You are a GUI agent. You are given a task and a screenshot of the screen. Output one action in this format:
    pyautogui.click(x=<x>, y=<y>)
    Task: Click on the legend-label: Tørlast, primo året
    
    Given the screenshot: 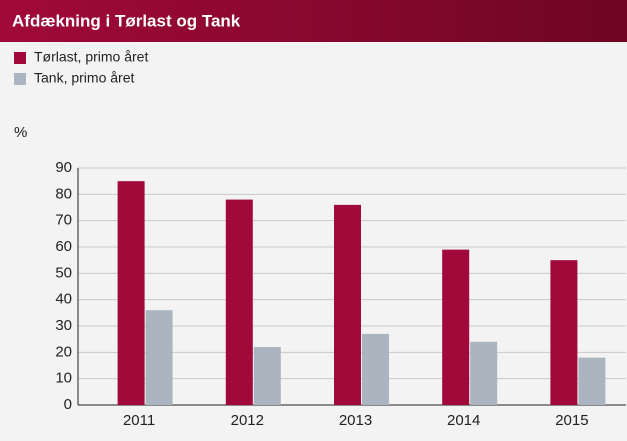 What is the action you would take?
    pyautogui.click(x=91, y=57)
    